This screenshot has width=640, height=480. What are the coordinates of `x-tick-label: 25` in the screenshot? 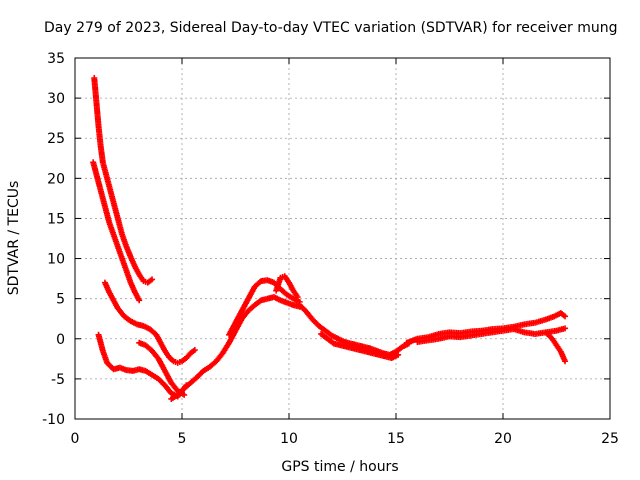 It's located at (610, 439).